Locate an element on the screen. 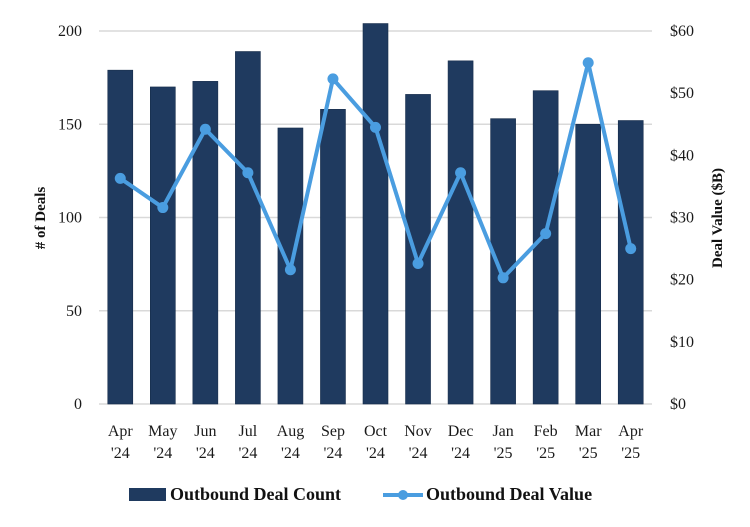 The image size is (750, 527). x-tick-label-month: Feb is located at coordinates (546, 431).